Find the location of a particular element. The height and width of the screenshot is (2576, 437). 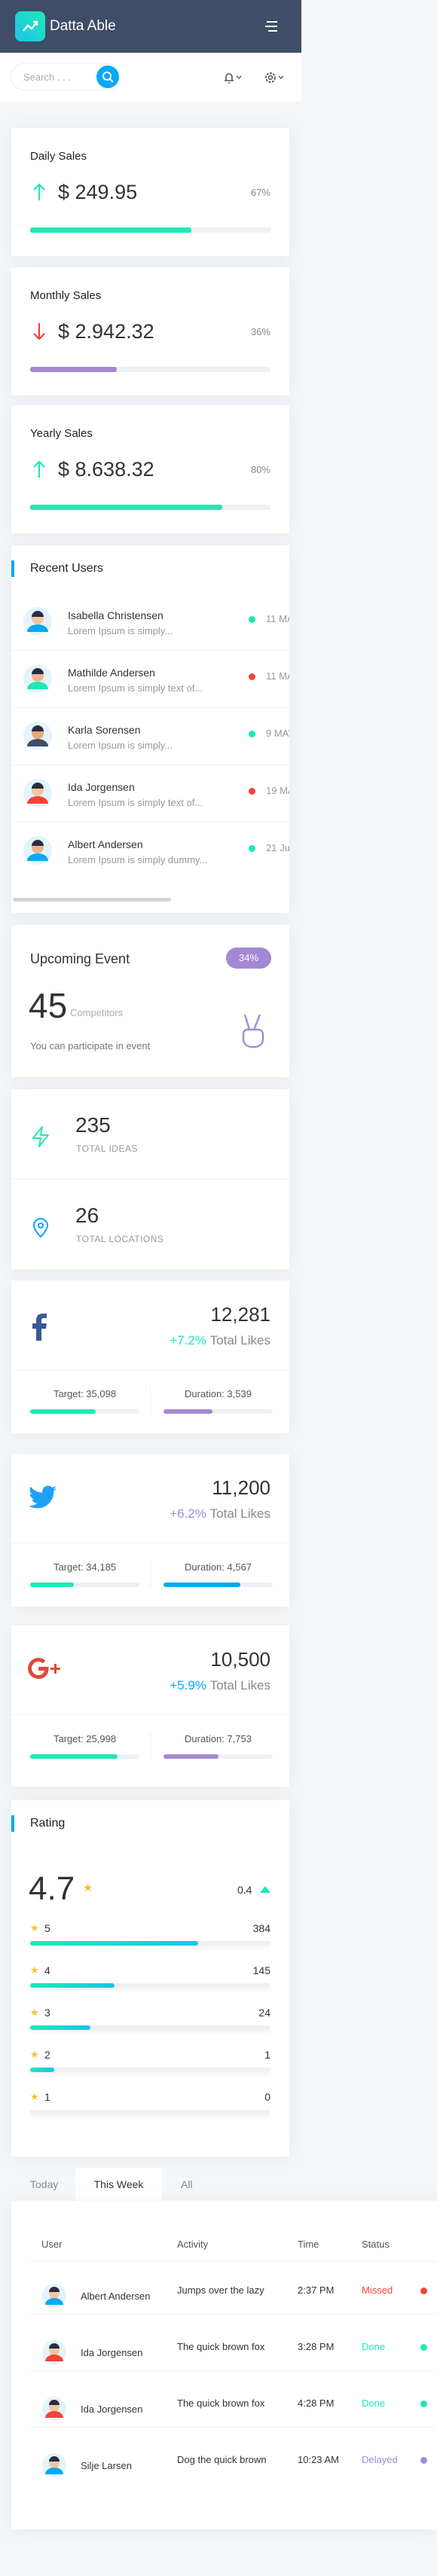

header: Datta Able is located at coordinates (150, 27).